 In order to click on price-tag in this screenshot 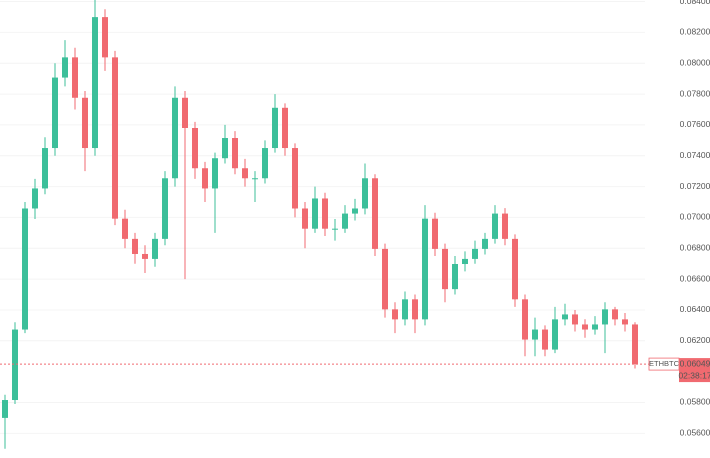, I will do `click(694, 370)`.